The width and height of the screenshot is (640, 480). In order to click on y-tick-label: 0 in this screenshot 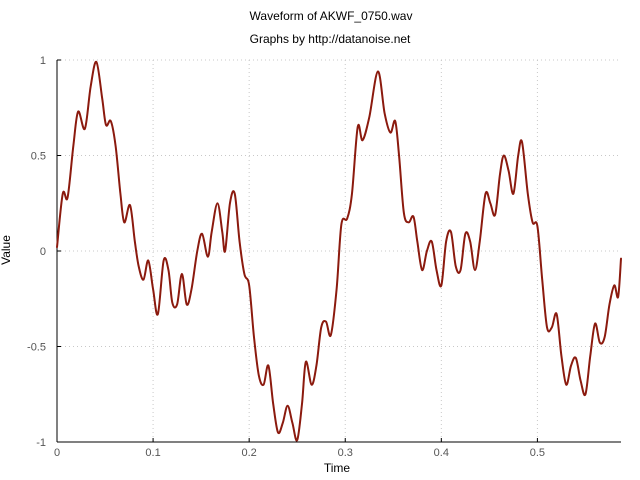, I will do `click(43, 252)`.